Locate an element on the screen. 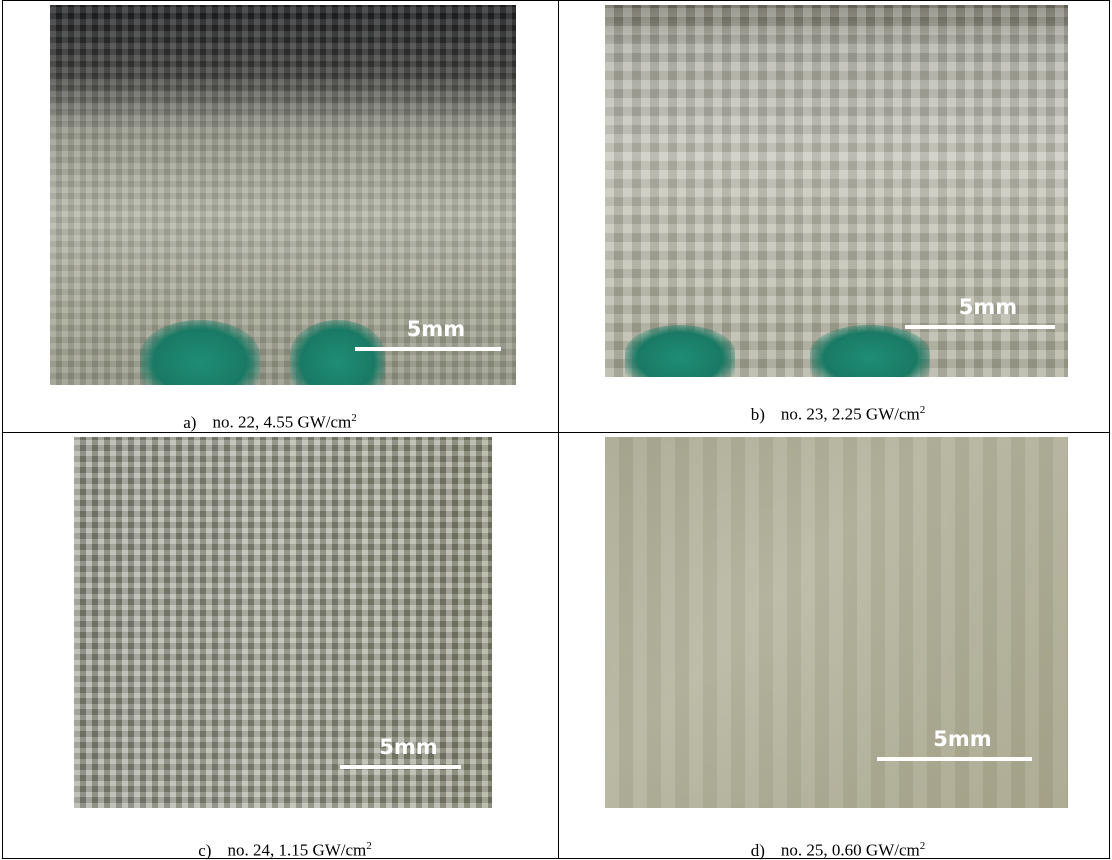 This screenshot has width=1112, height=860. caption: c) no. 24, 1.15 GW/cm2 is located at coordinates (285, 850).